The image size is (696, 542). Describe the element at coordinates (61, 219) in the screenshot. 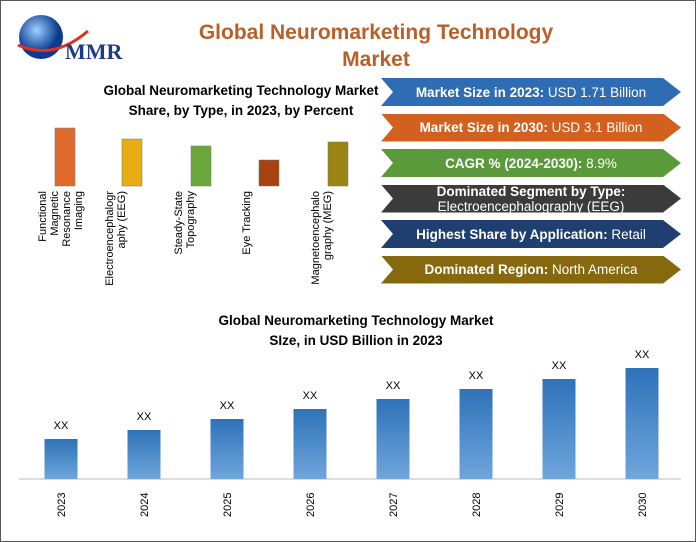

I see `x-tick-label: Functional Magnetic Resonance Imaging` at that location.